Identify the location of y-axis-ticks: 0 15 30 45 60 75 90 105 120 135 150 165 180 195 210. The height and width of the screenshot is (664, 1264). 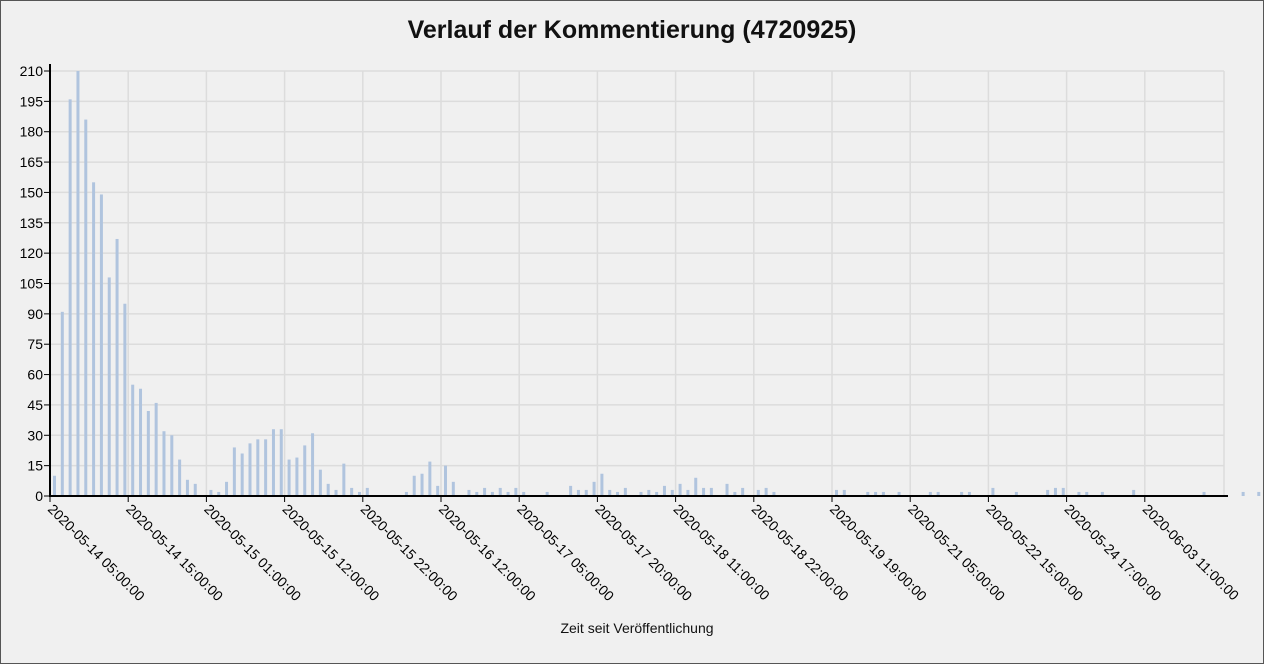
(35, 283).